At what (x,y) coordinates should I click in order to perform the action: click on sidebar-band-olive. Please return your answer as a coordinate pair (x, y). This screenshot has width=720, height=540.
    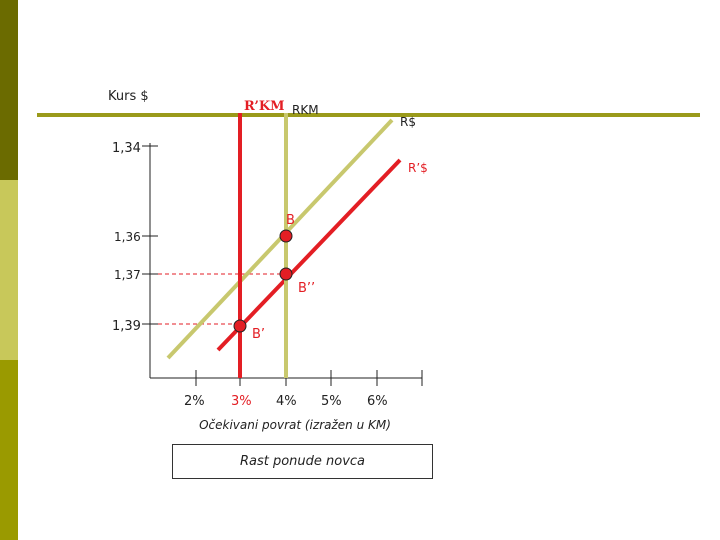
    Looking at the image, I should click on (9, 450).